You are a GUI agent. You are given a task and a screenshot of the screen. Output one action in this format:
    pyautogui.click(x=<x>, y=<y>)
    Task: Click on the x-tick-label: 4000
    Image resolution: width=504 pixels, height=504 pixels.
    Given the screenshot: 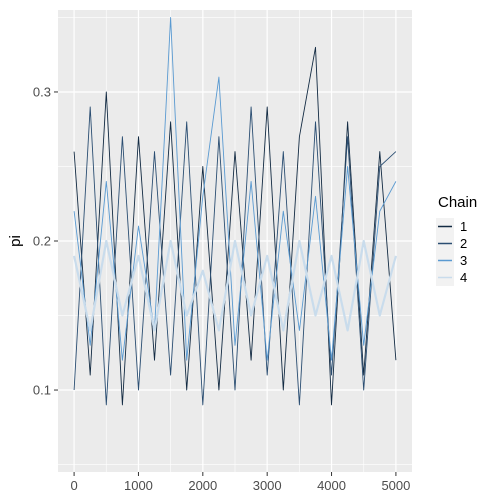 What is the action you would take?
    pyautogui.click(x=331, y=485)
    